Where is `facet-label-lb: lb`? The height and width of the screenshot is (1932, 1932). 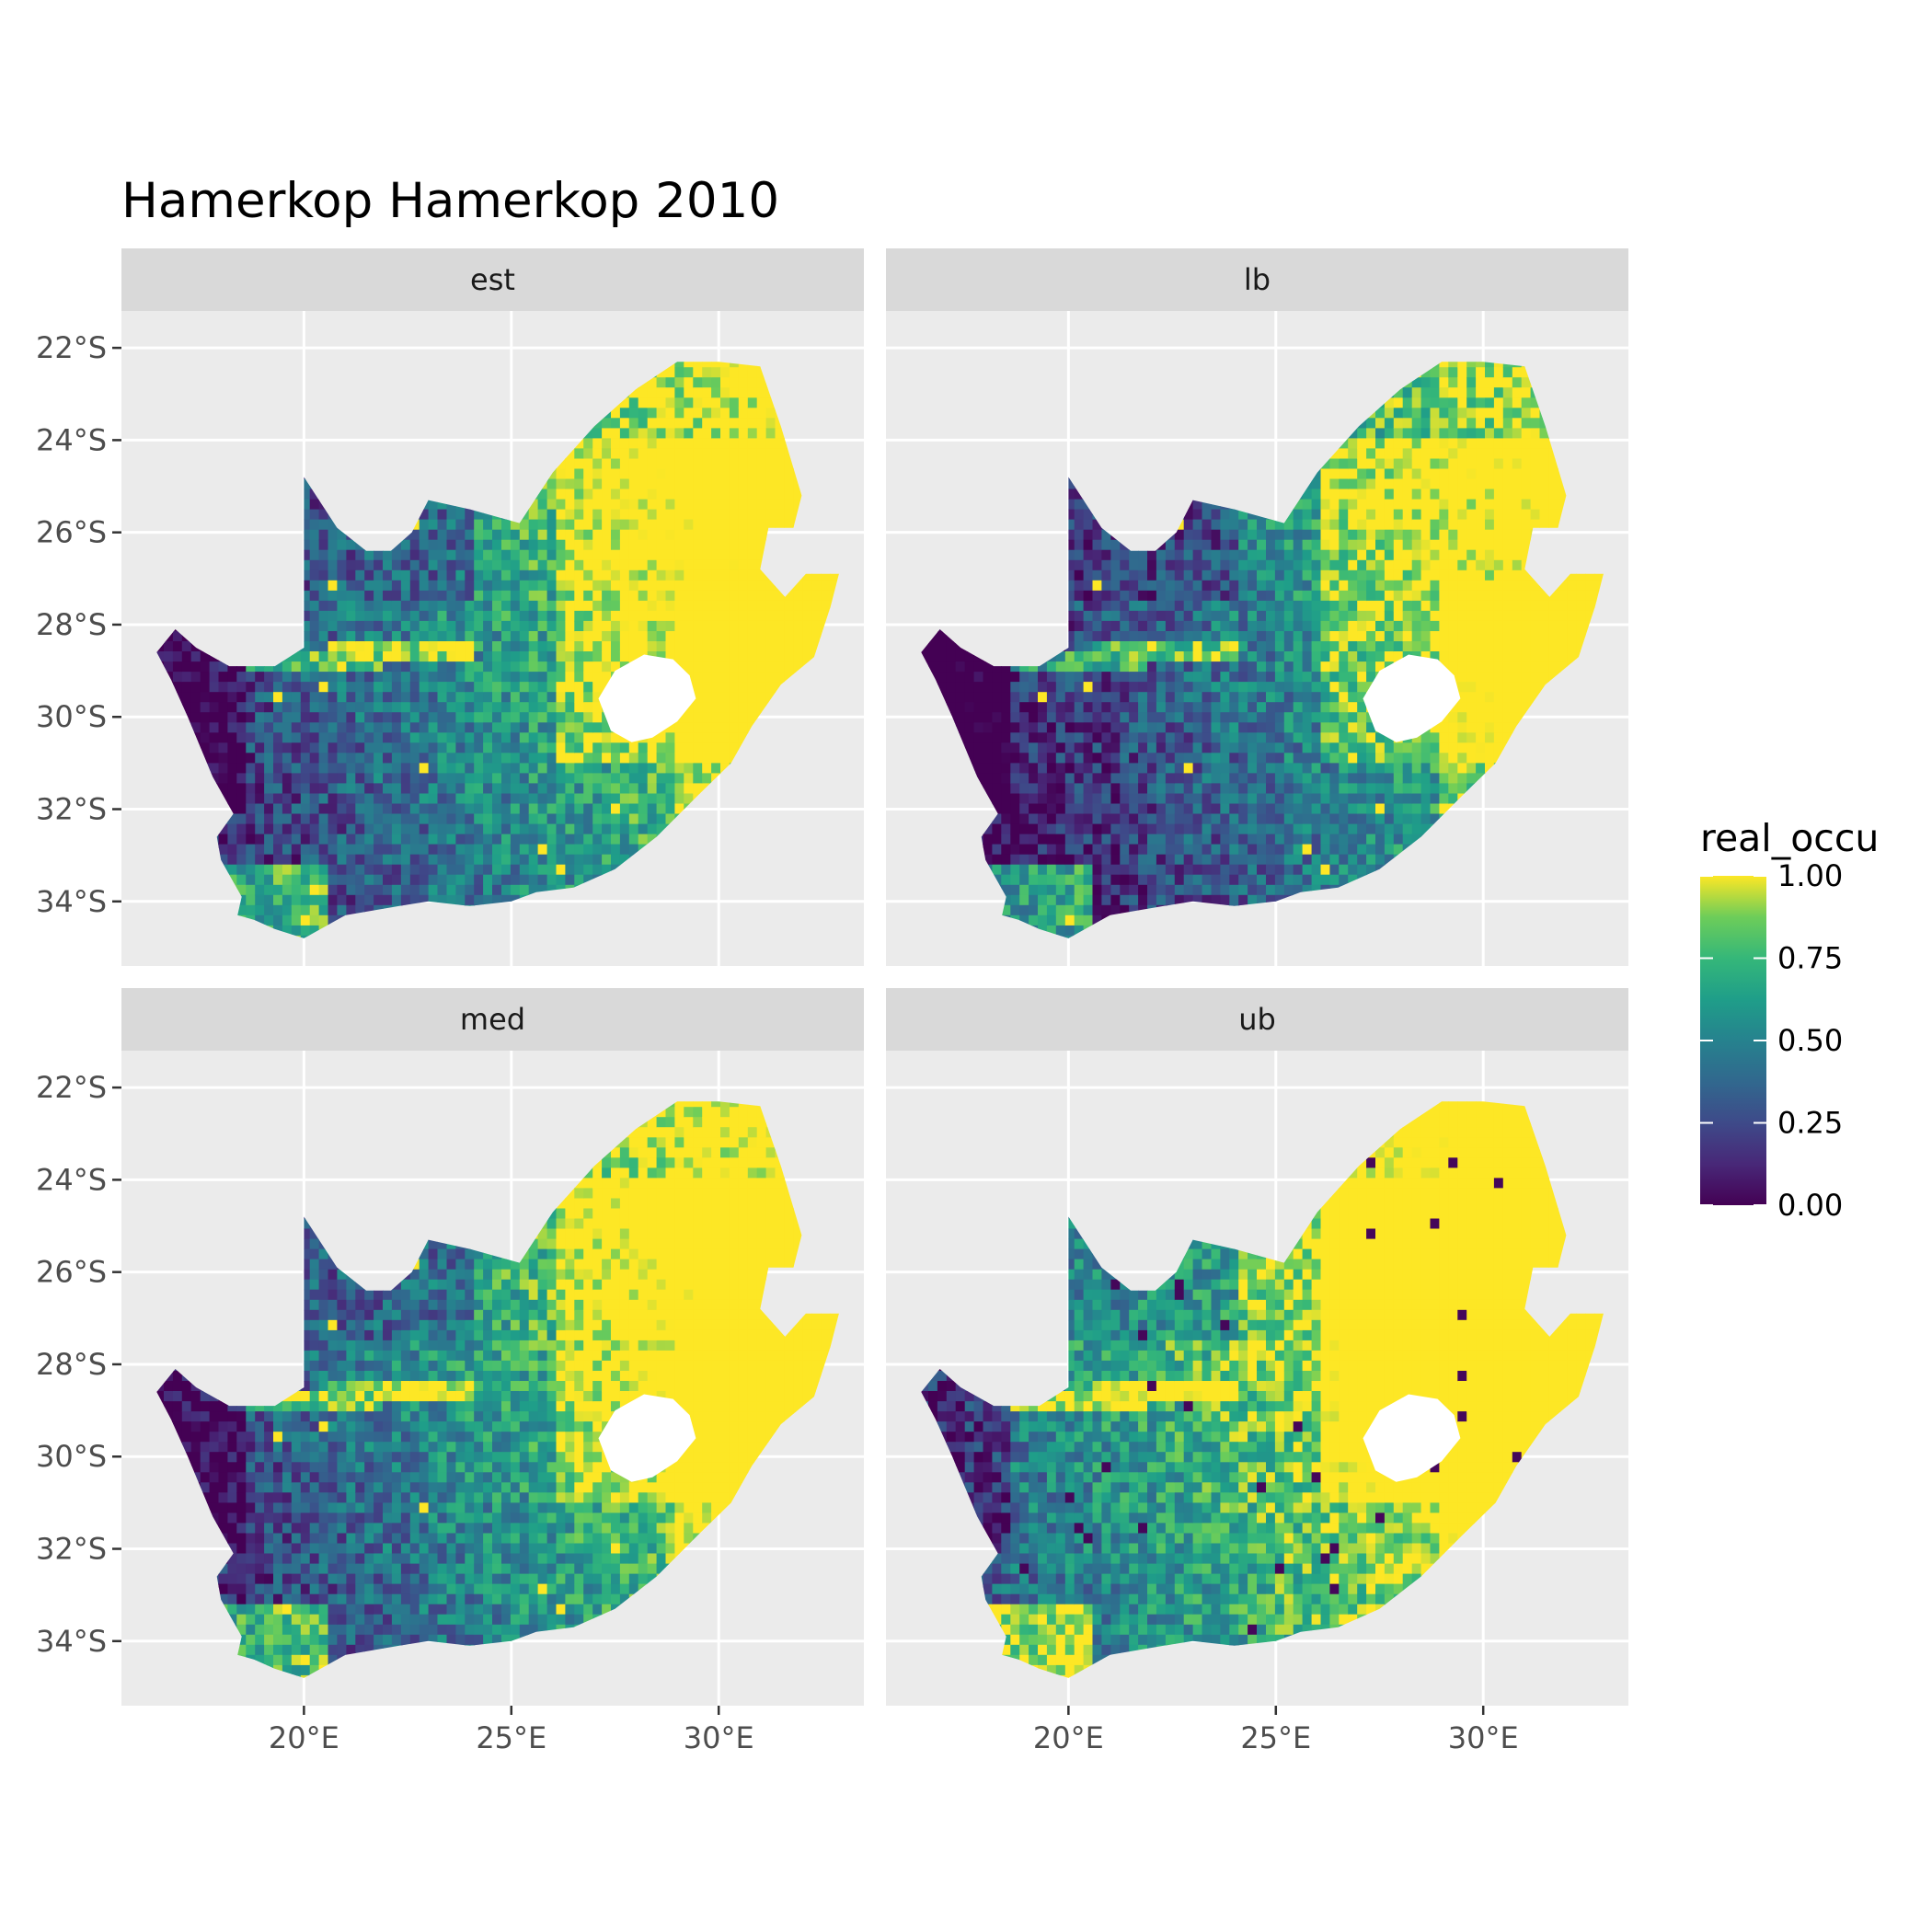
facet-label-lb: lb is located at coordinates (1257, 279).